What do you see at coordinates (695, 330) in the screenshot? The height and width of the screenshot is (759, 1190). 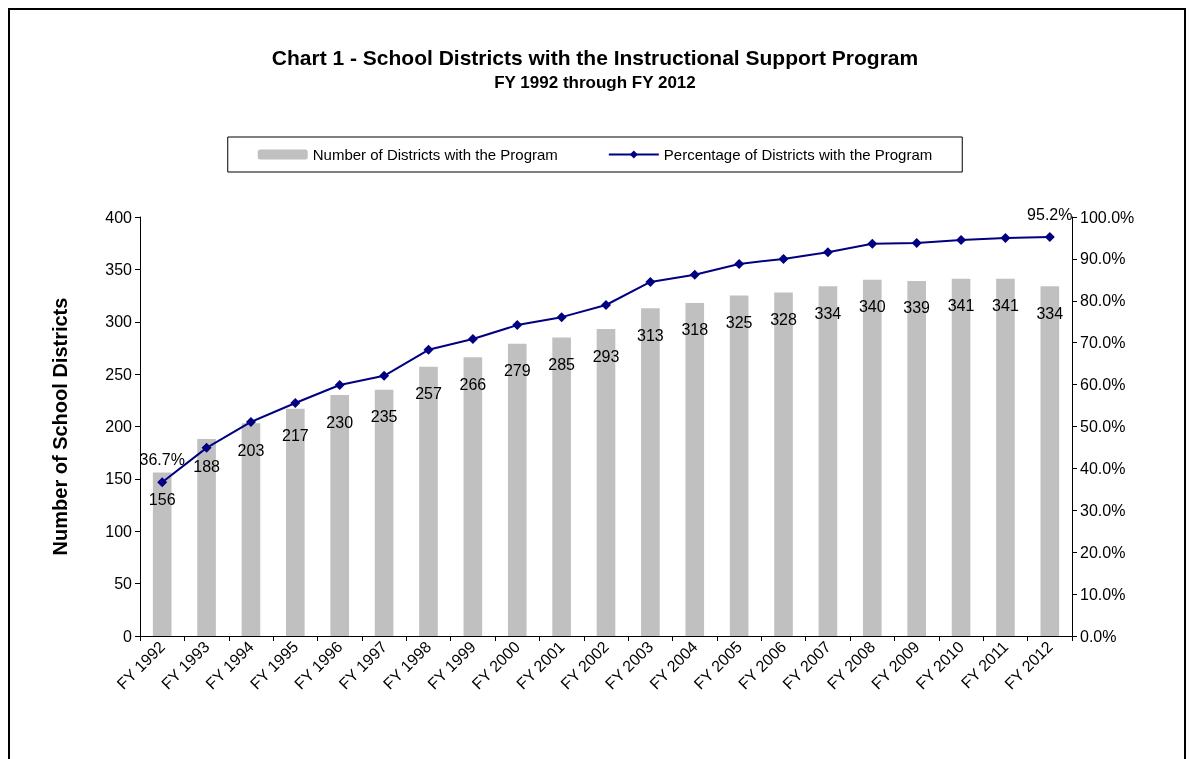 I see `data-label: 318` at bounding box center [695, 330].